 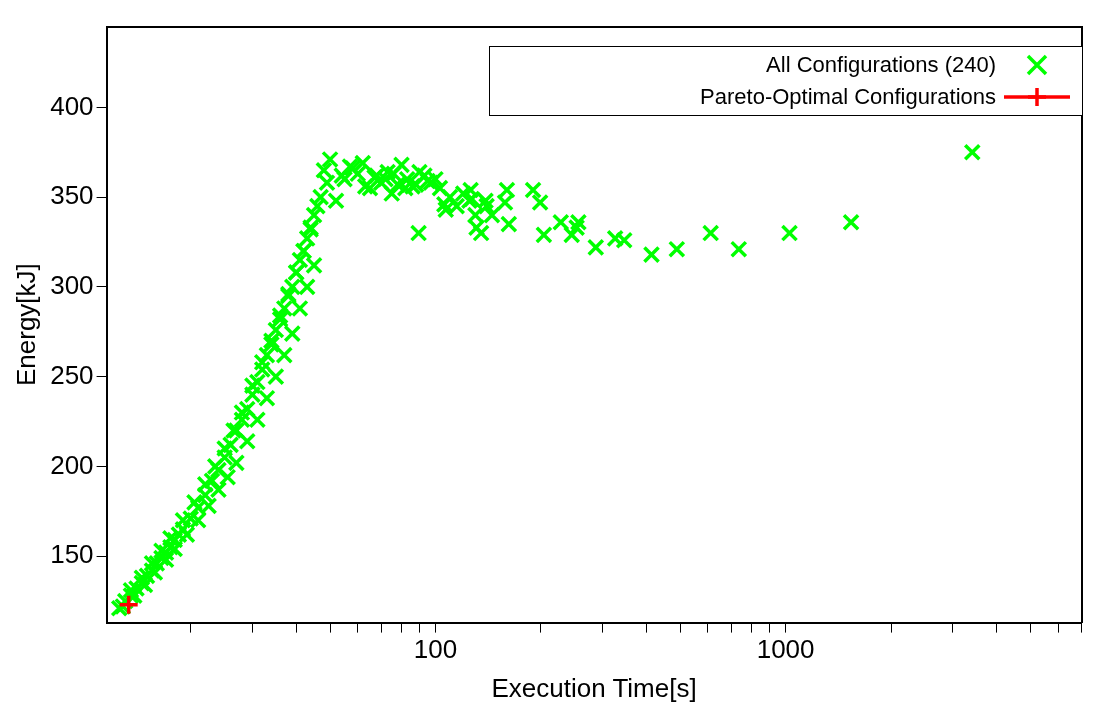 What do you see at coordinates (848, 97) in the screenshot?
I see `legend-label: Pareto-Optimal Configurations` at bounding box center [848, 97].